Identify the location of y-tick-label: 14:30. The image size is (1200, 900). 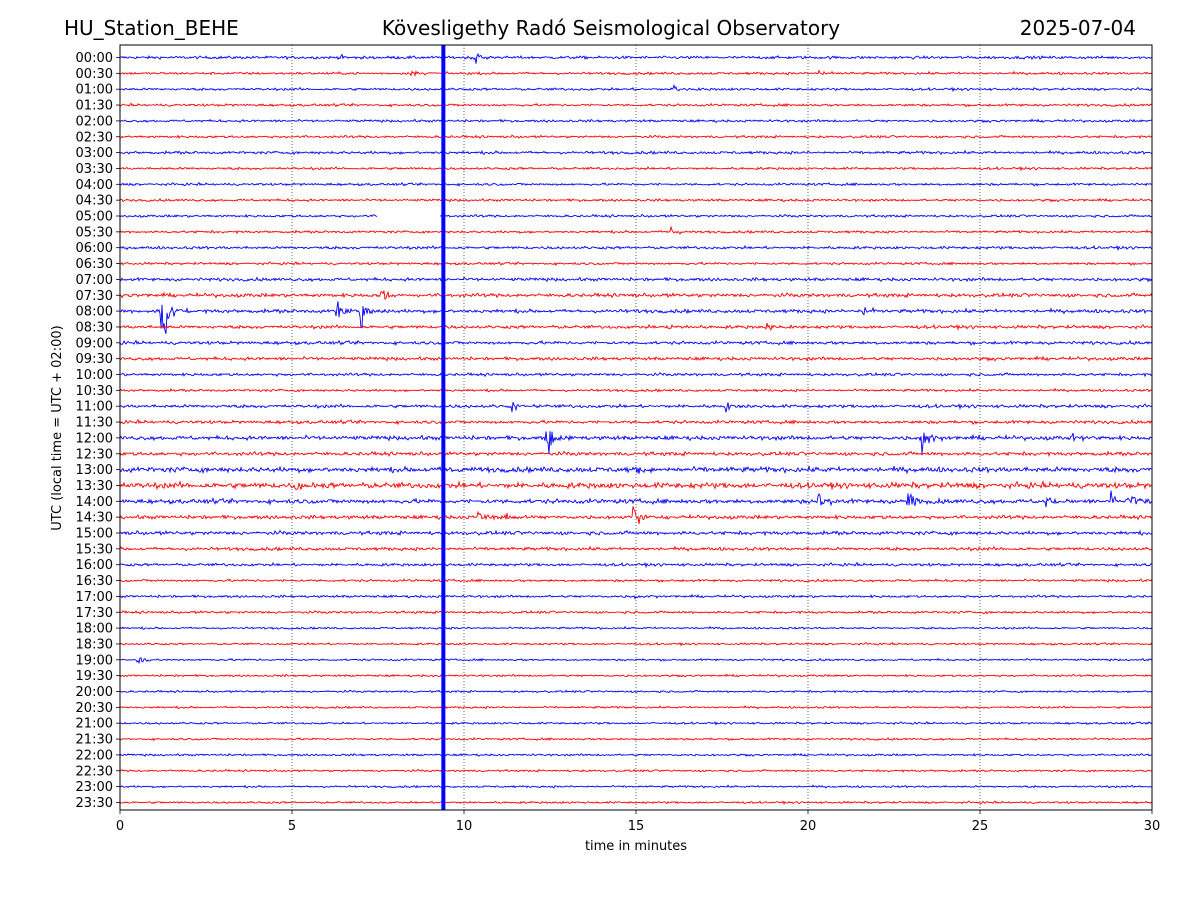
(94, 518).